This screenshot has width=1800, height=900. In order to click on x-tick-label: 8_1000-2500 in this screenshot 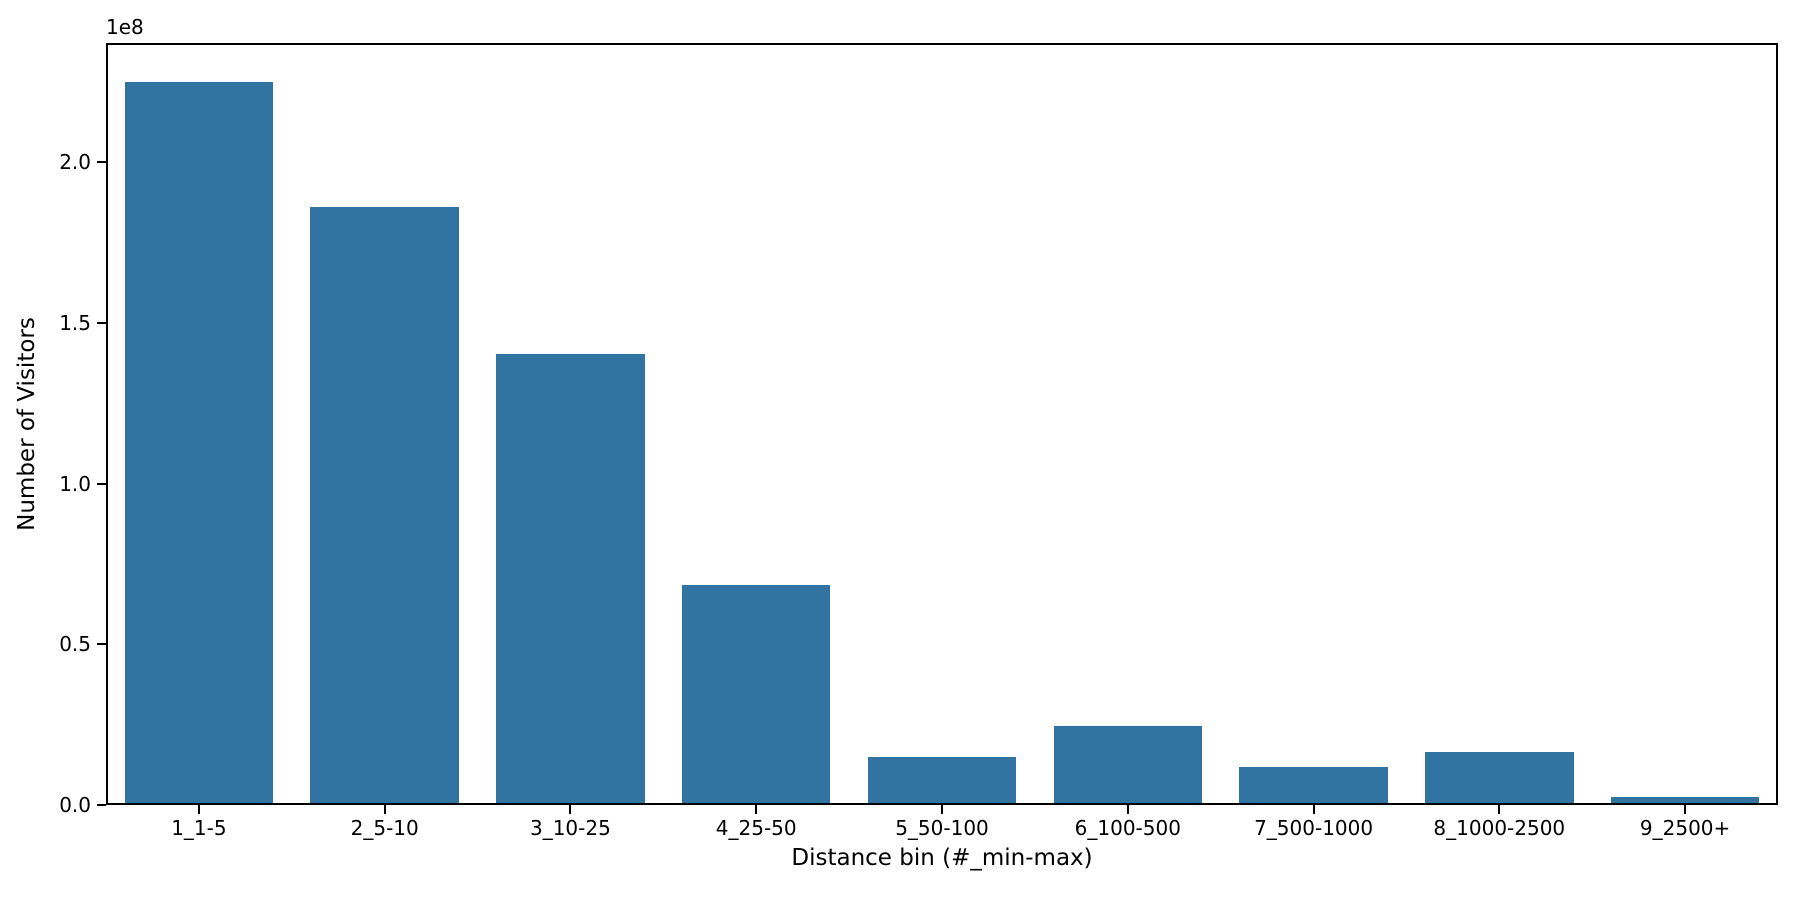, I will do `click(1499, 828)`.